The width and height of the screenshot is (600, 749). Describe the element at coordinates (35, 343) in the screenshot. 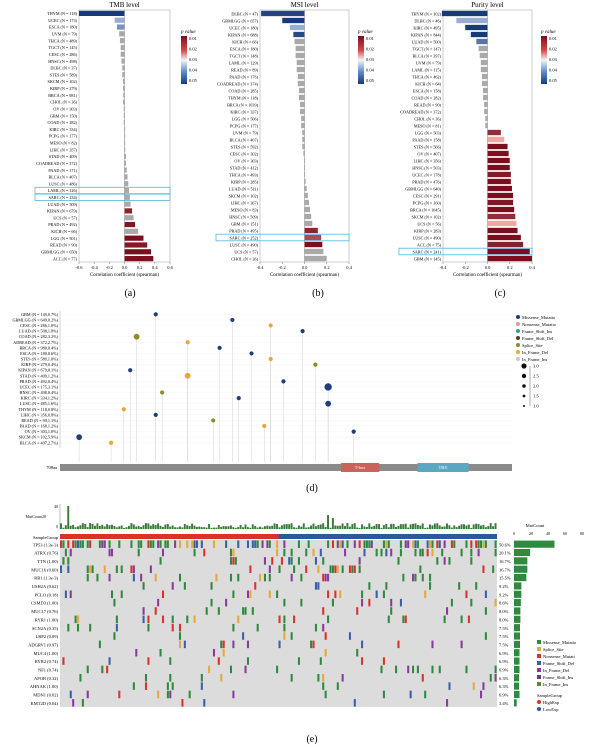

I see `lollipop-category: ADREAD (N = 372,2.7%)` at that location.